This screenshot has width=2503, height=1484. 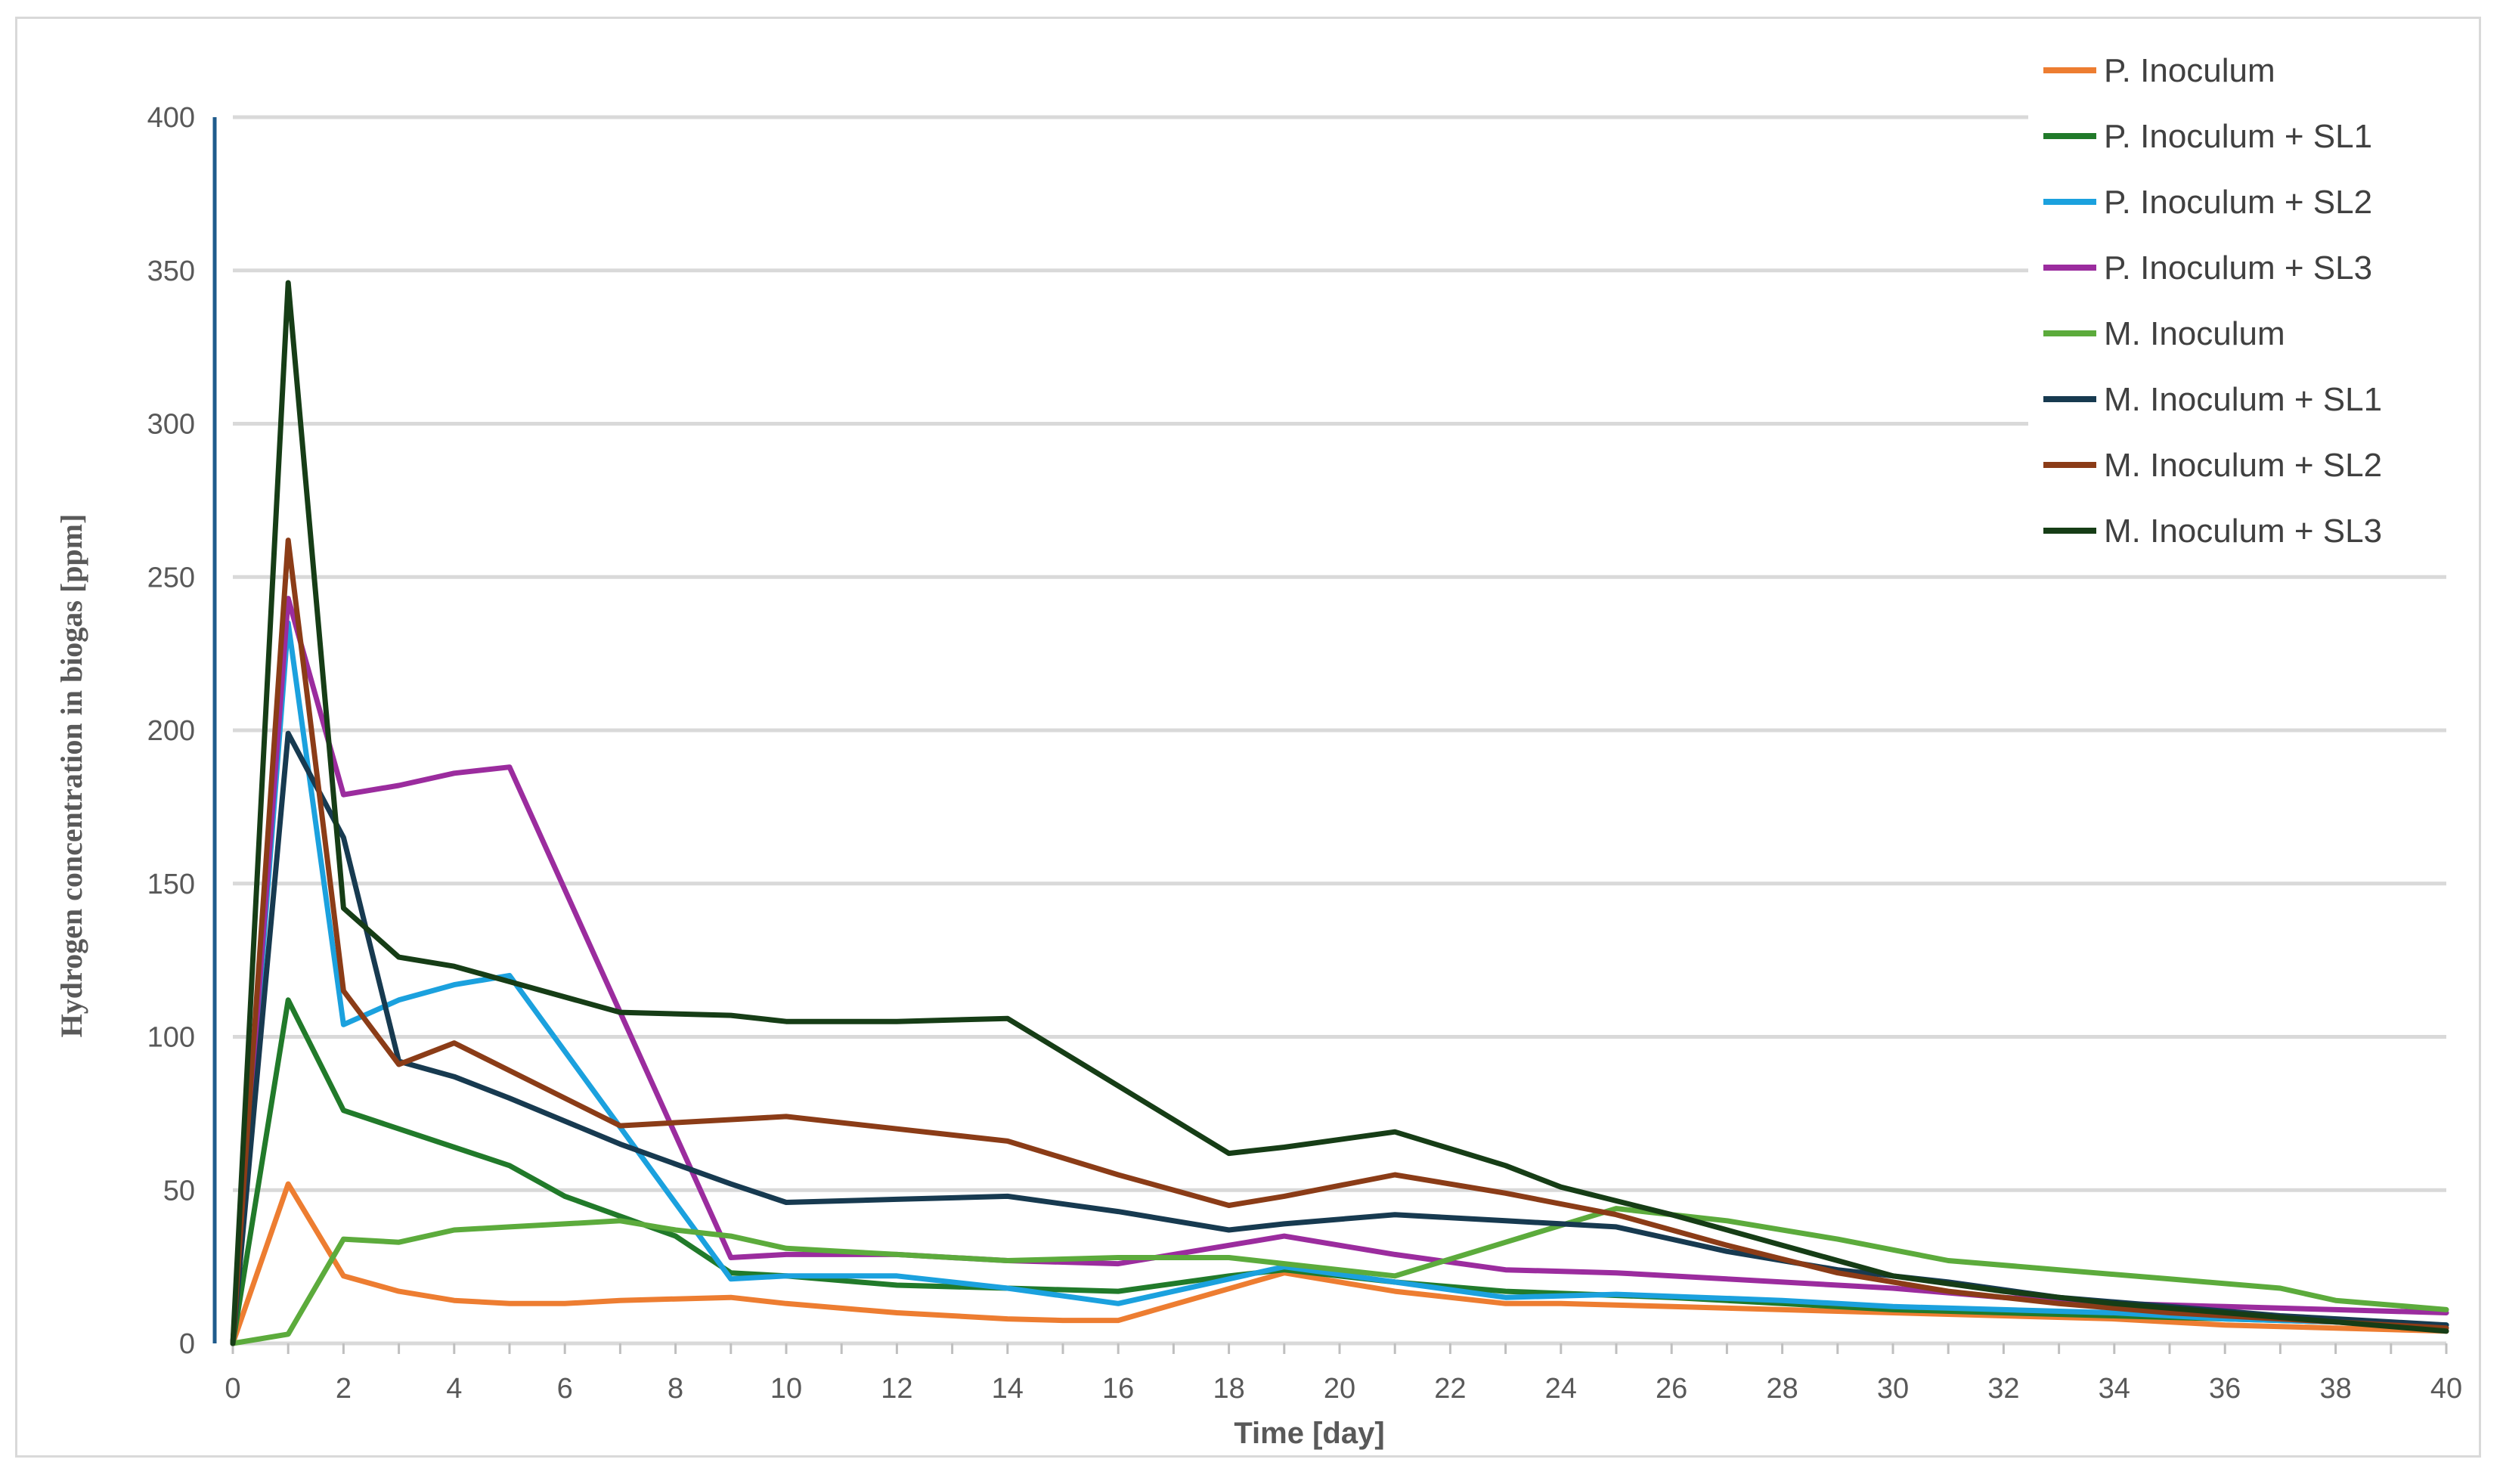 What do you see at coordinates (171, 425) in the screenshot?
I see `y-tick-label: 300` at bounding box center [171, 425].